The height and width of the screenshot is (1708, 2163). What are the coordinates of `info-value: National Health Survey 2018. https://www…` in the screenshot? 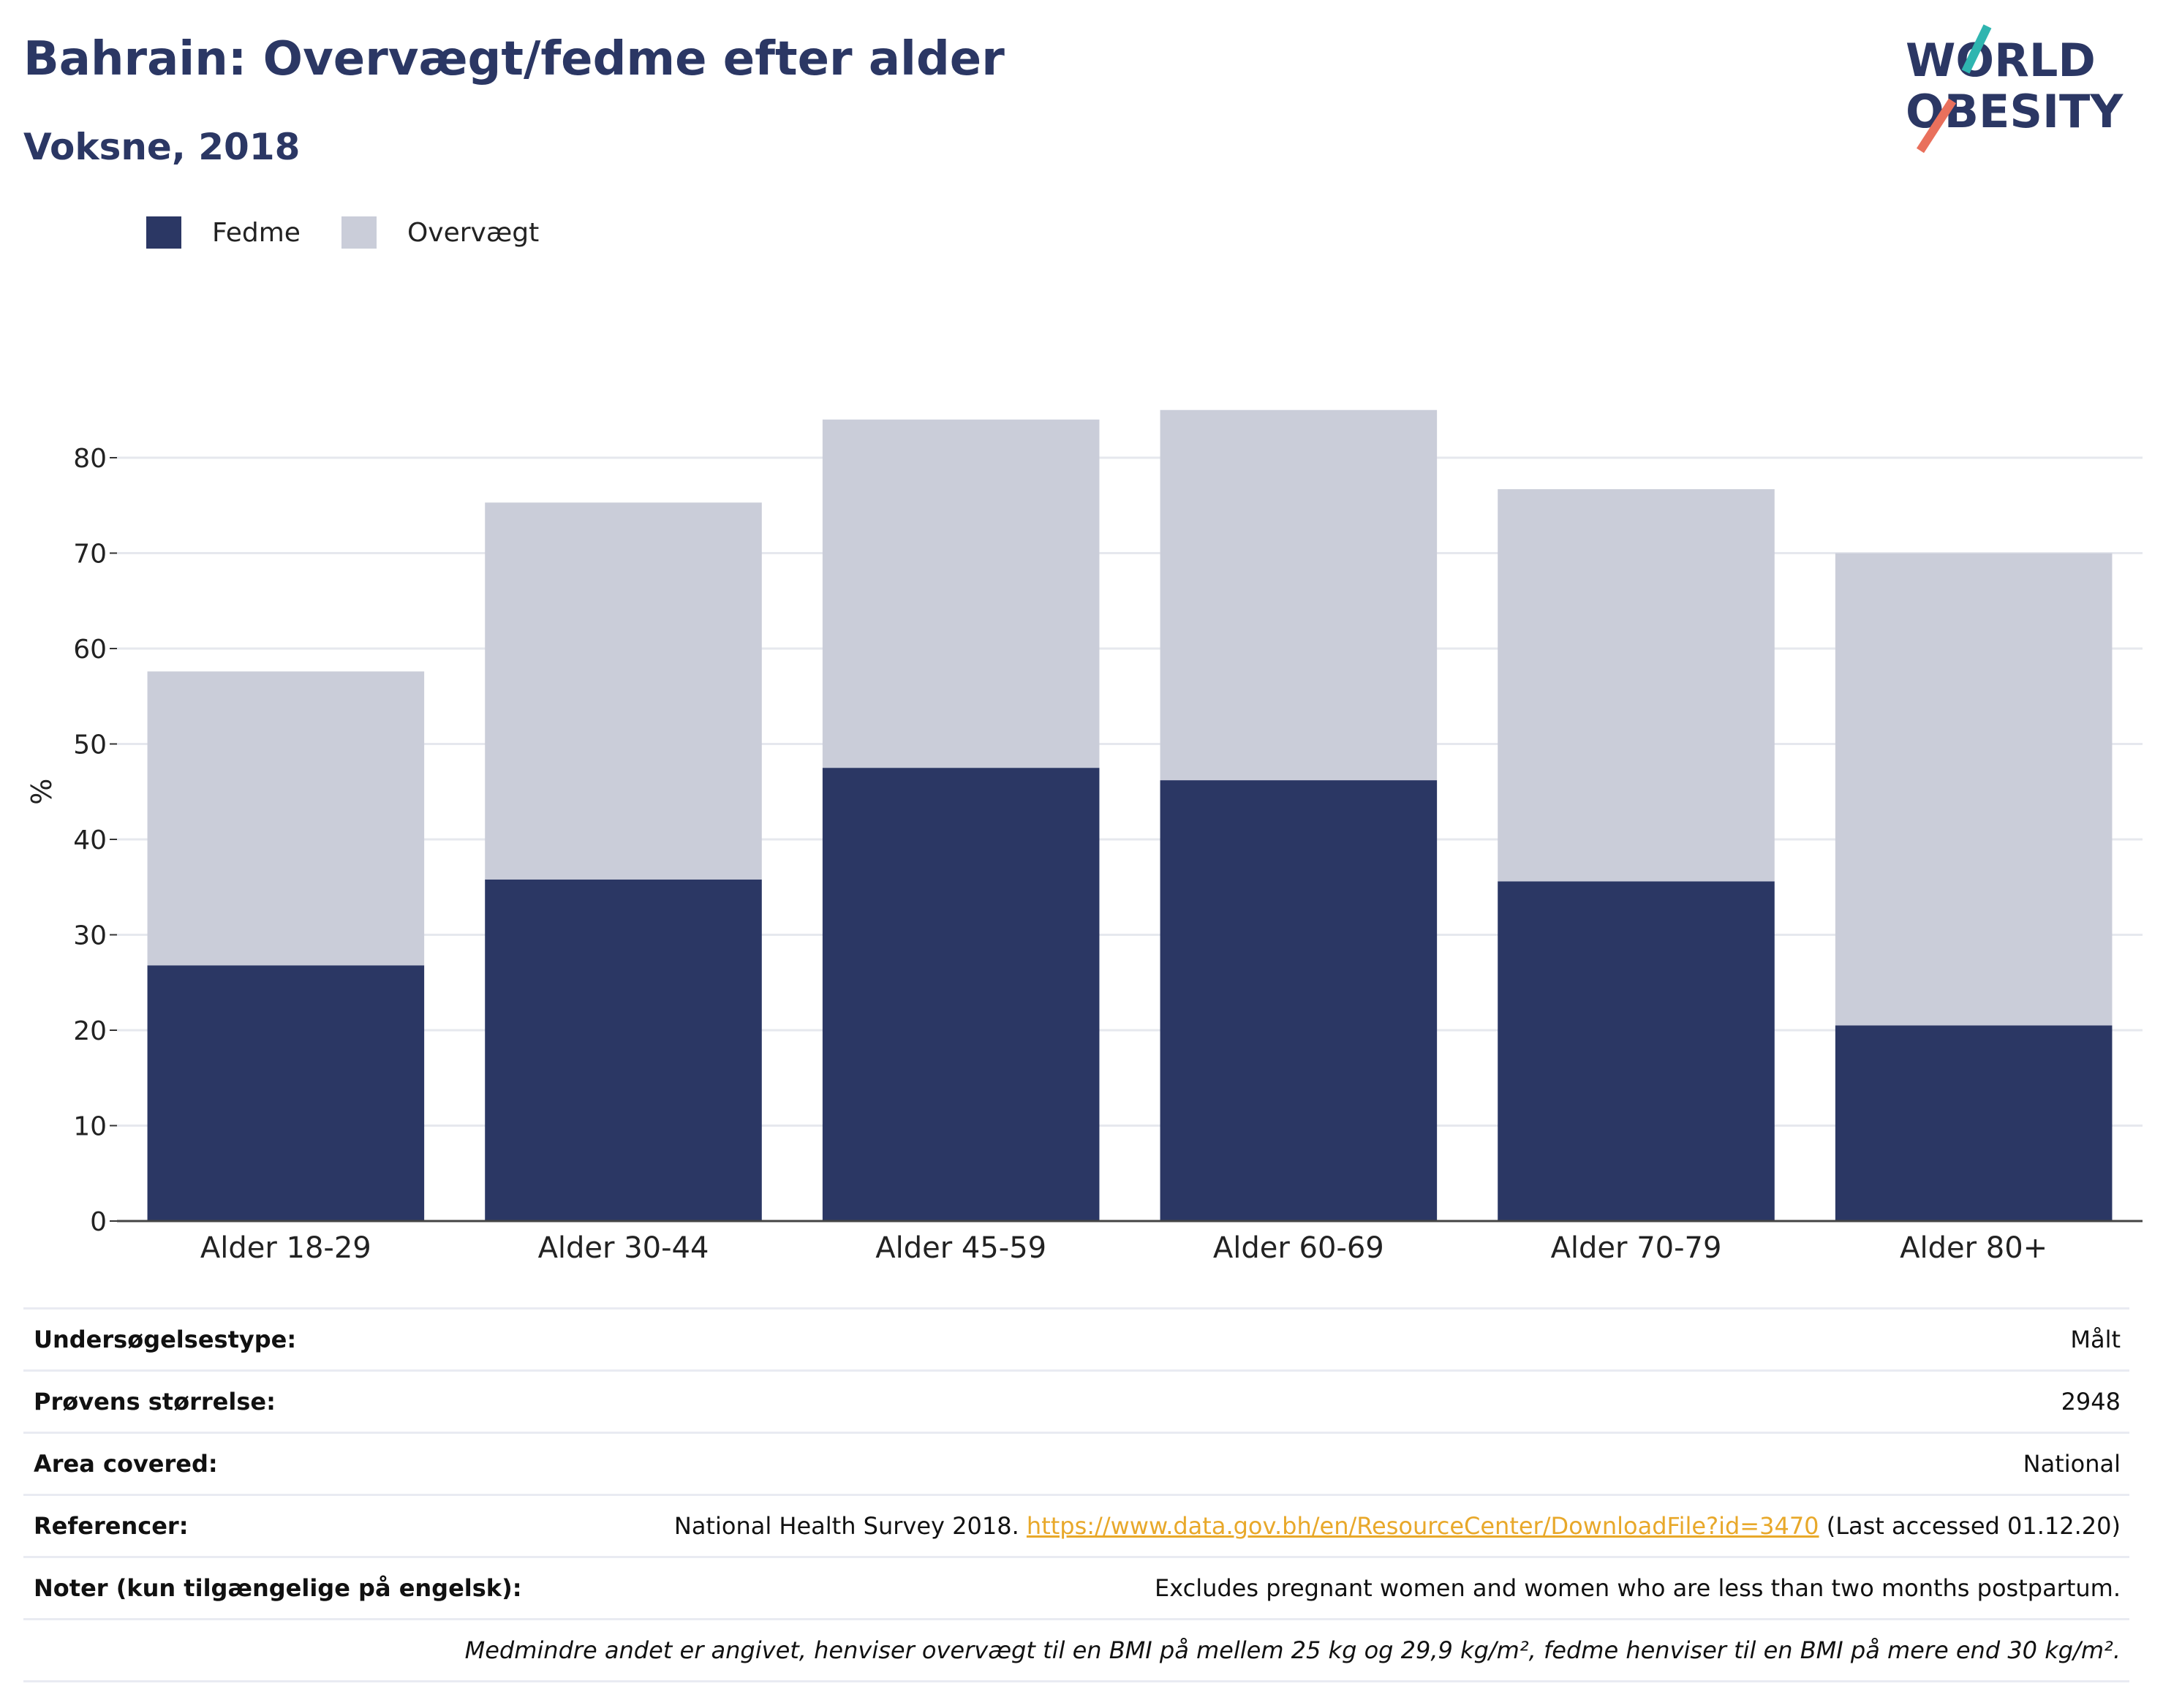 It's located at (1401, 1526).